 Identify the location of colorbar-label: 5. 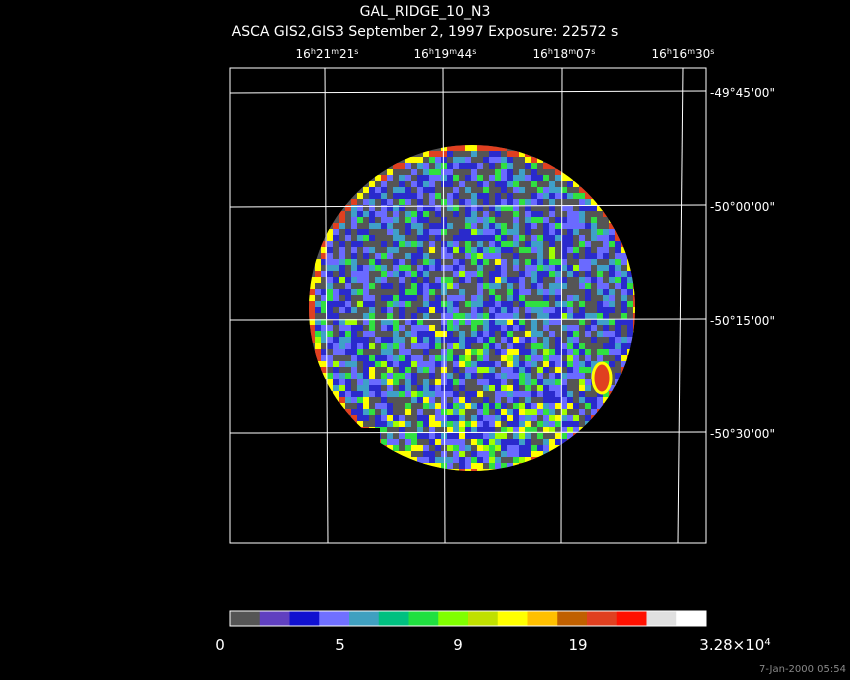
(340, 645).